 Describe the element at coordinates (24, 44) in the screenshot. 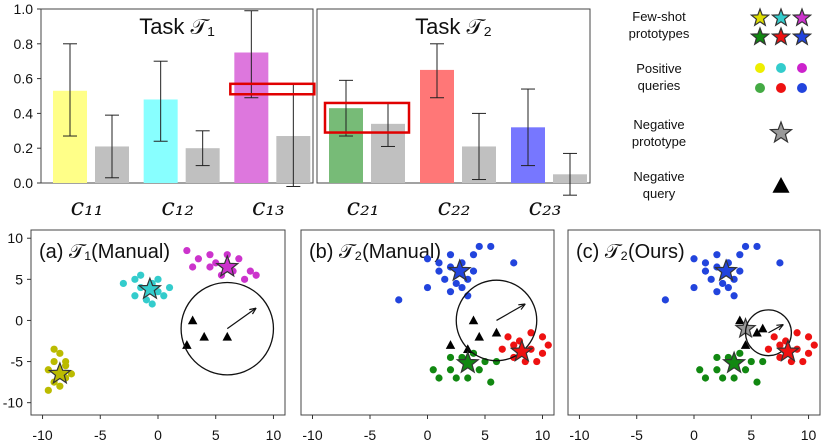

I see `y-tick-label: 0.8` at that location.